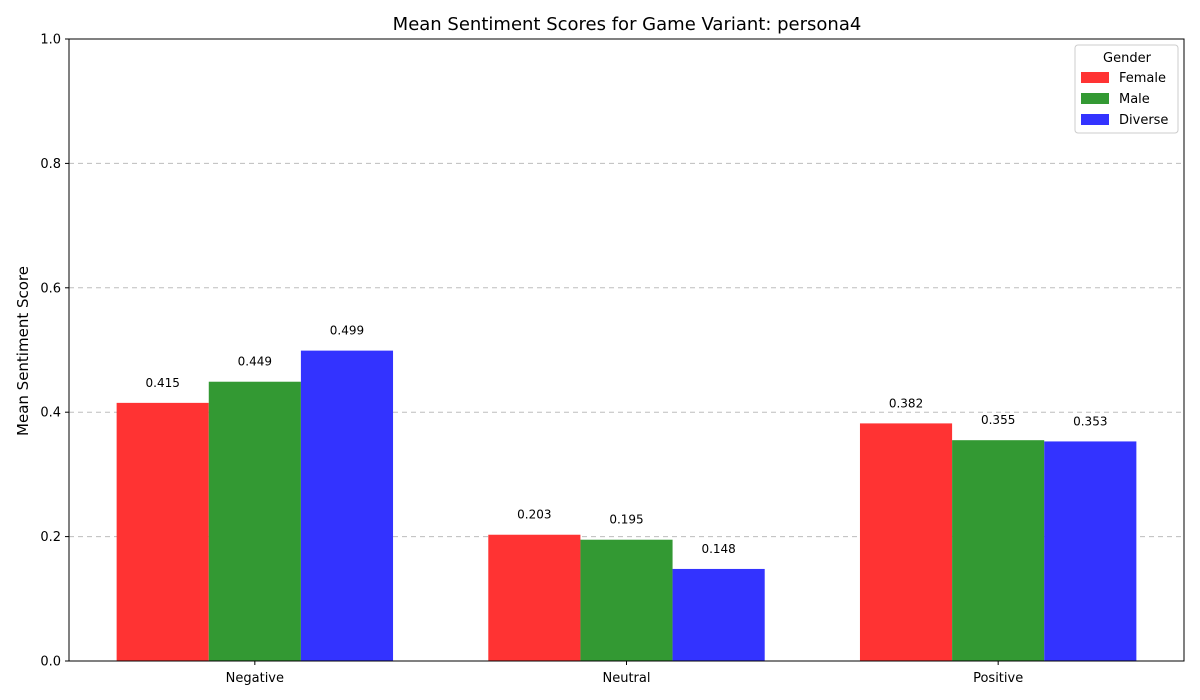 This screenshot has height=700, width=1200. I want to click on data-label: 0.353, so click(1090, 421).